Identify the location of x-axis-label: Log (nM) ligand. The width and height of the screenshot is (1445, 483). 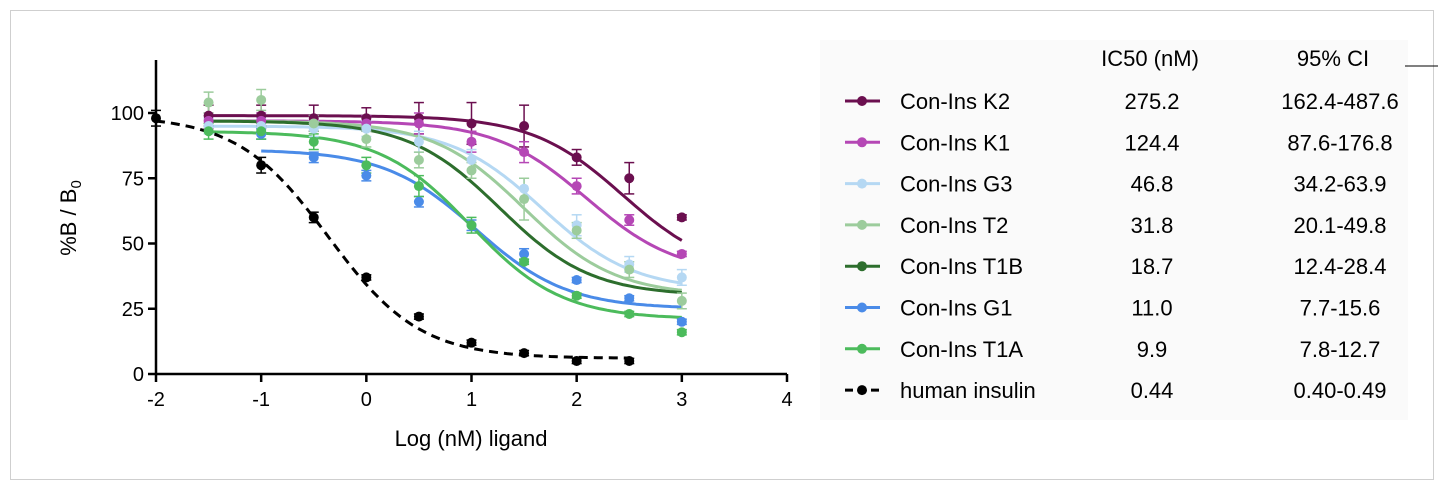
(471, 438).